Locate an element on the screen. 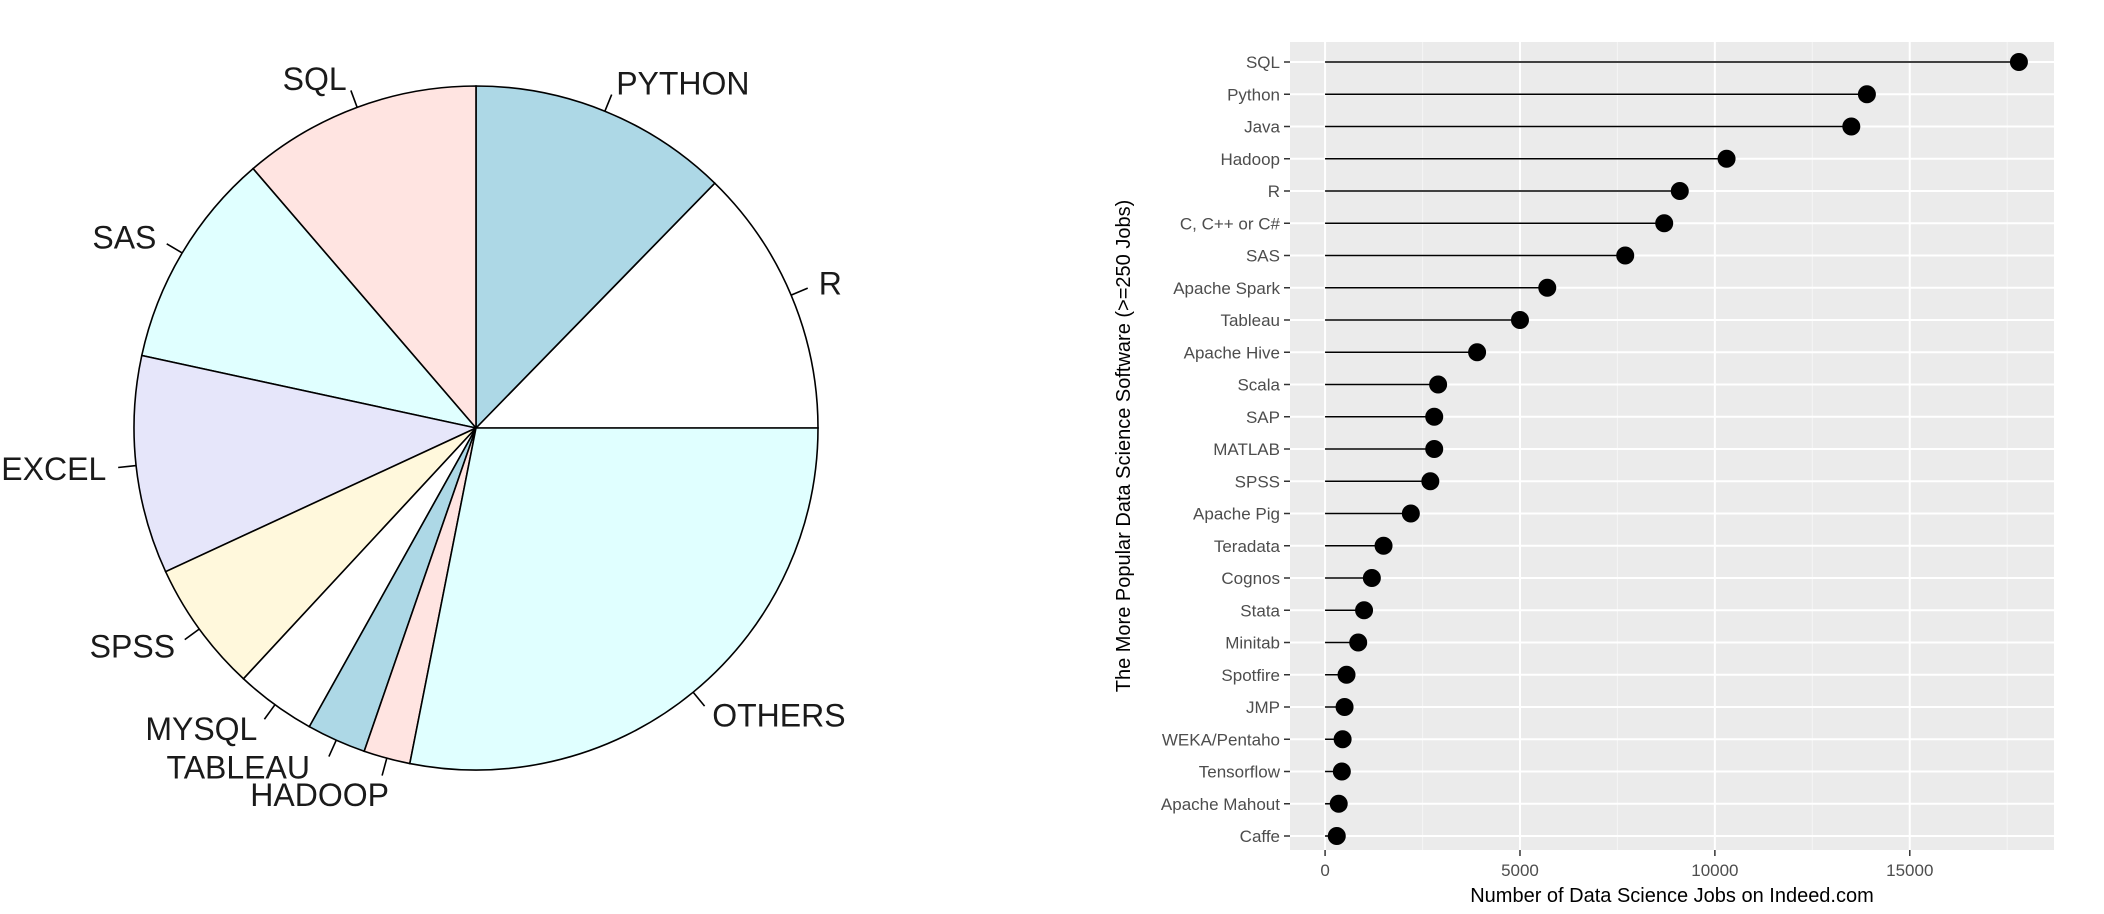 This screenshot has width=2104, height=914. pie-leader-spss is located at coordinates (192, 634).